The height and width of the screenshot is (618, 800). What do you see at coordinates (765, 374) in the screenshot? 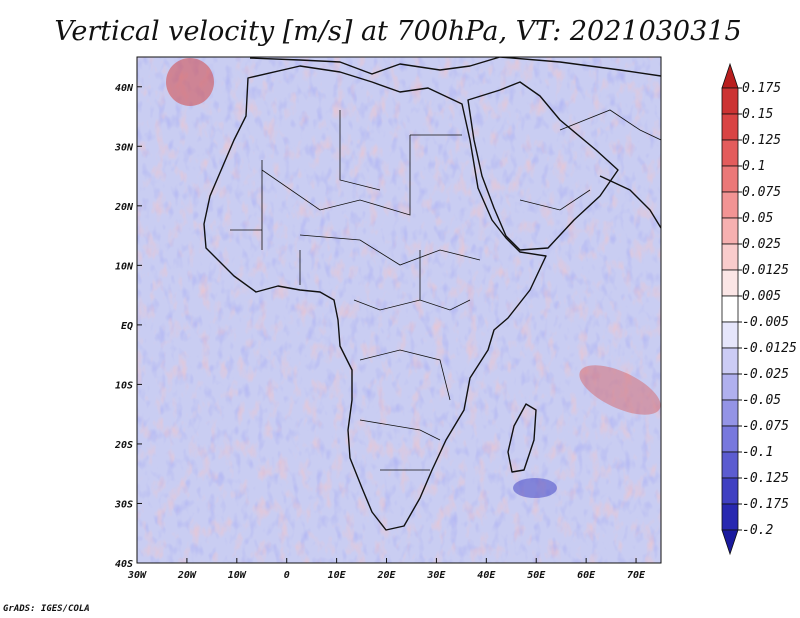
I see `colorbar-label: -0.025` at bounding box center [765, 374].